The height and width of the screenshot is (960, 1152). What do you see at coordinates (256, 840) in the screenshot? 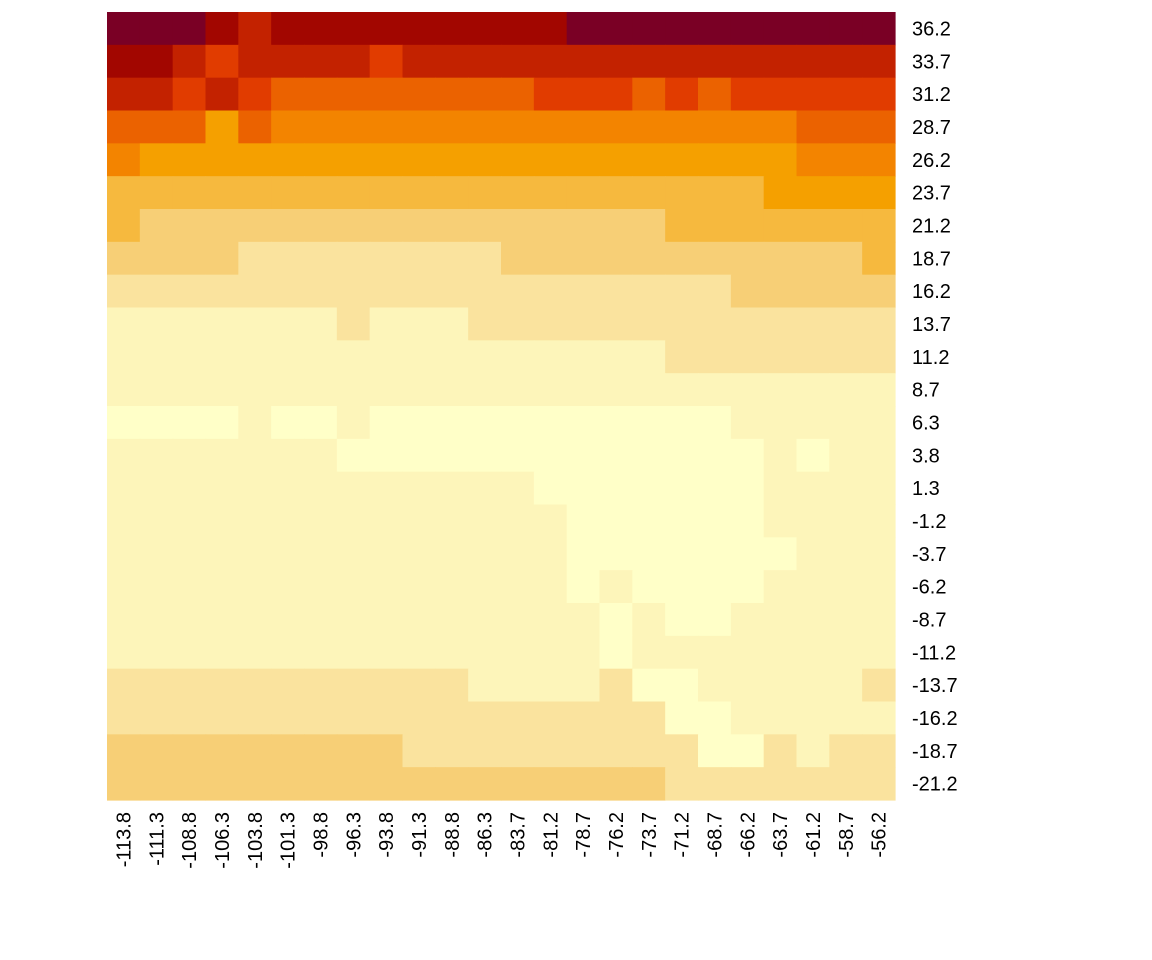
I see `x-tick-label: -103.8` at bounding box center [256, 840].